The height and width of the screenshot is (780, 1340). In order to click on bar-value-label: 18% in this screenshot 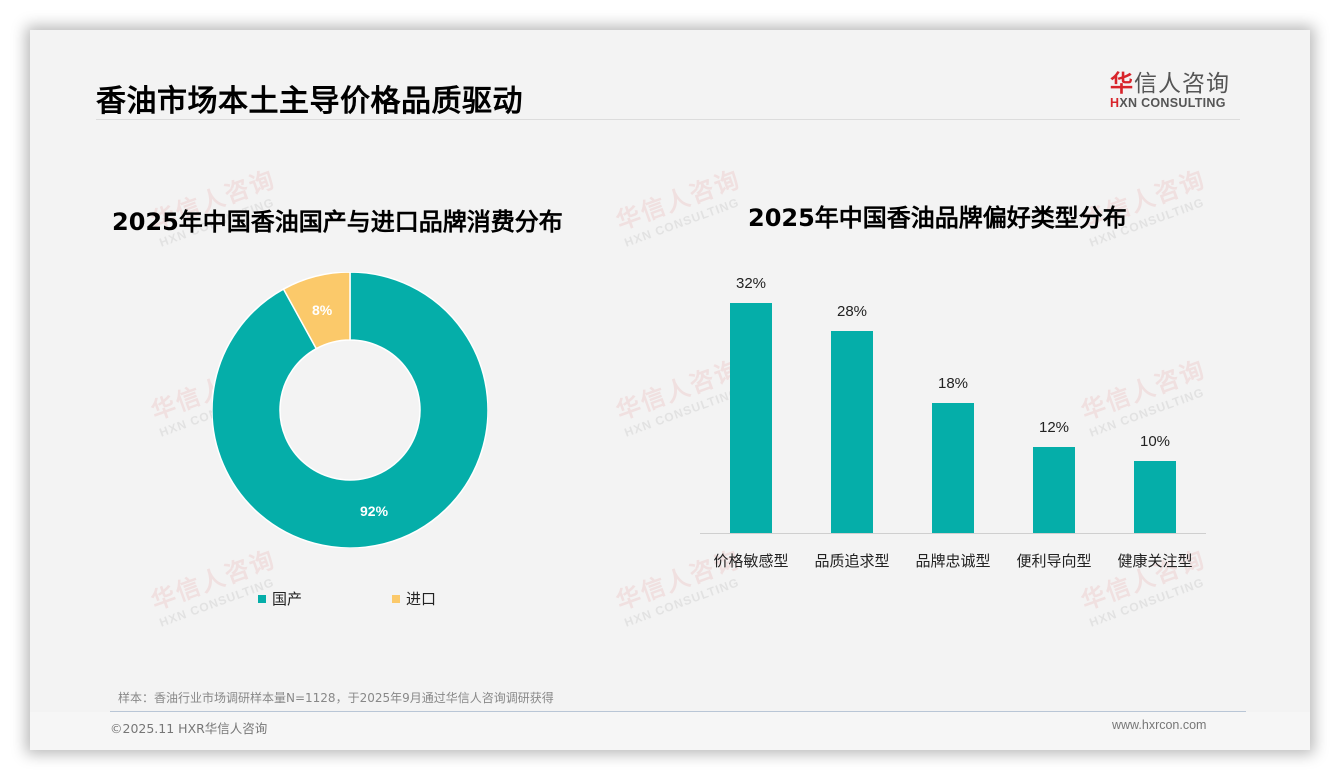, I will do `click(953, 384)`.